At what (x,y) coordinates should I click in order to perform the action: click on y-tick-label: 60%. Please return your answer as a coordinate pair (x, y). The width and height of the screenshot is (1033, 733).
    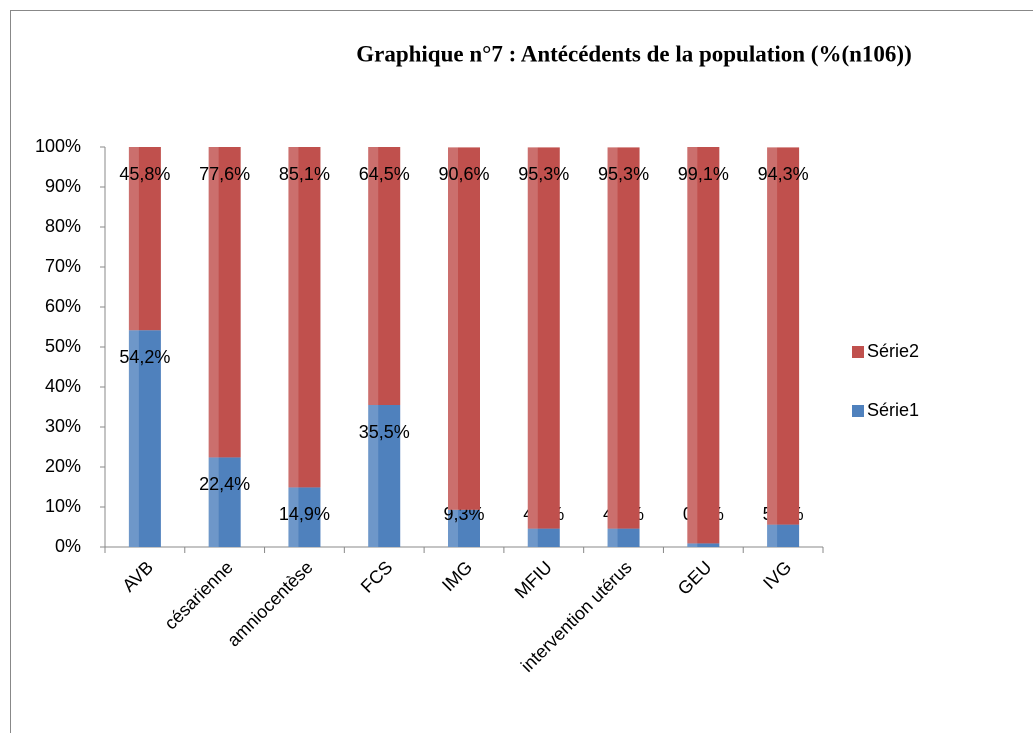
    Looking at the image, I should click on (63, 306).